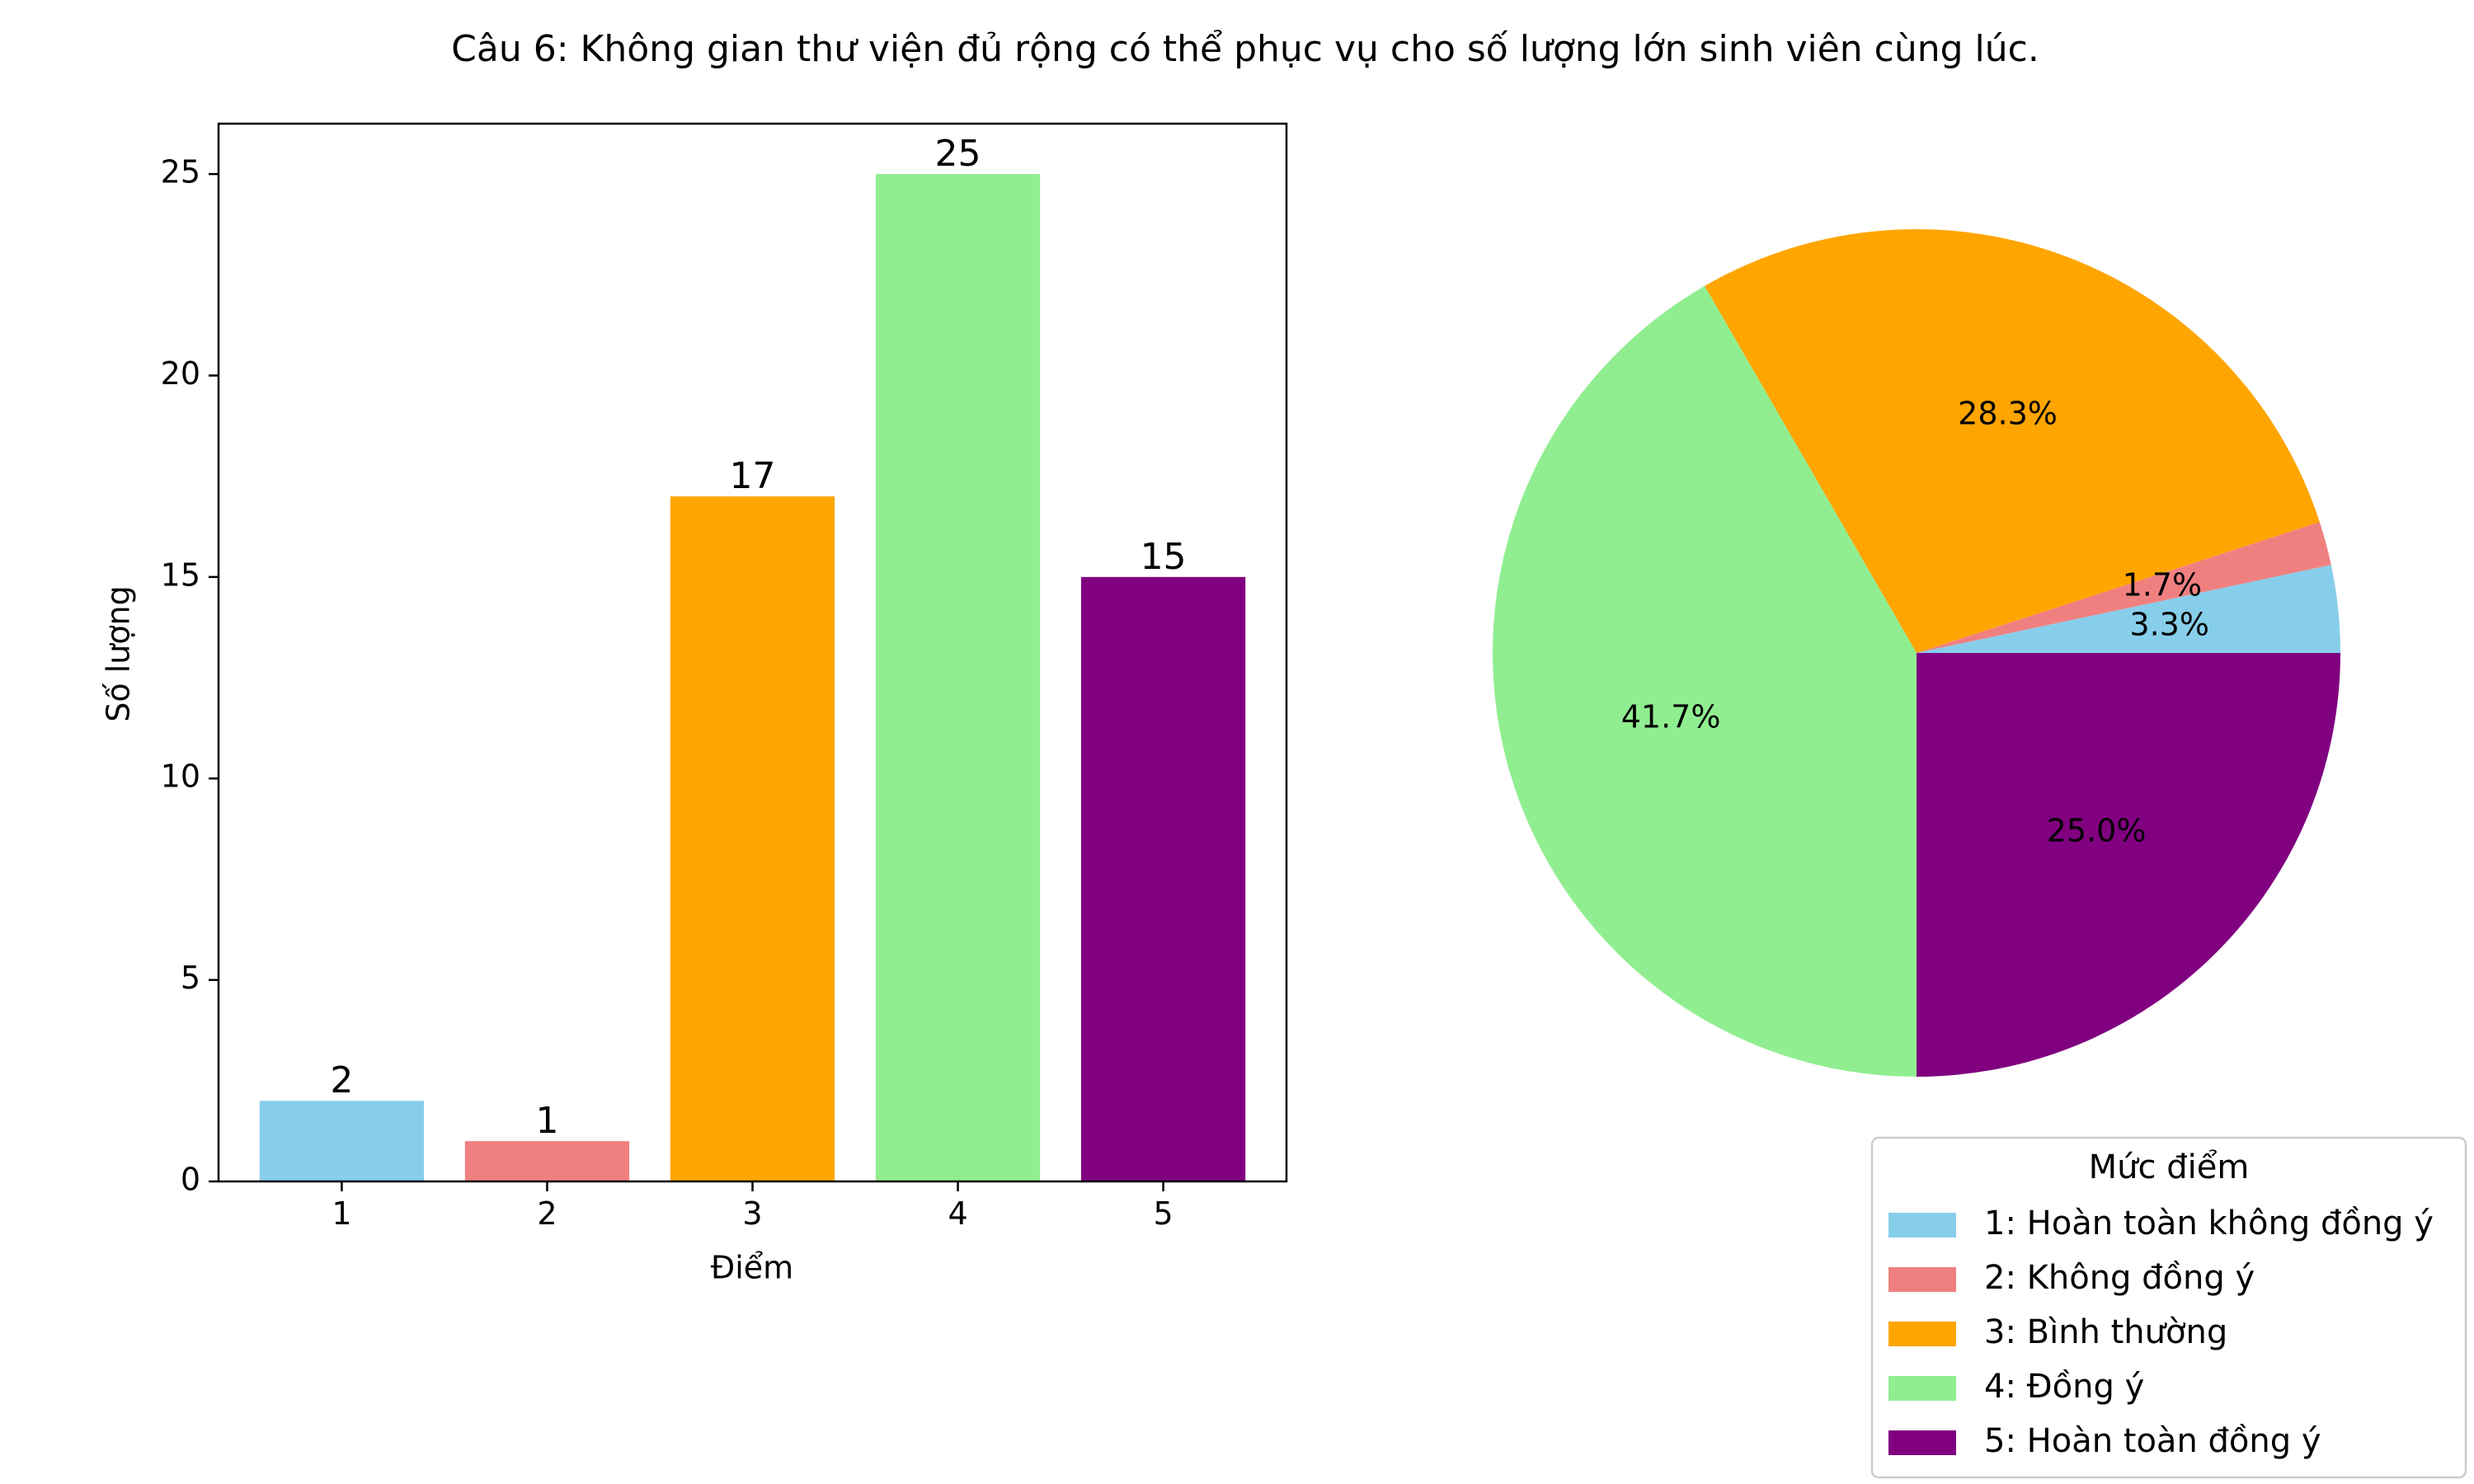 Image resolution: width=2474 pixels, height=1484 pixels. I want to click on pie-percent-label-2: 1.7%, so click(2163, 585).